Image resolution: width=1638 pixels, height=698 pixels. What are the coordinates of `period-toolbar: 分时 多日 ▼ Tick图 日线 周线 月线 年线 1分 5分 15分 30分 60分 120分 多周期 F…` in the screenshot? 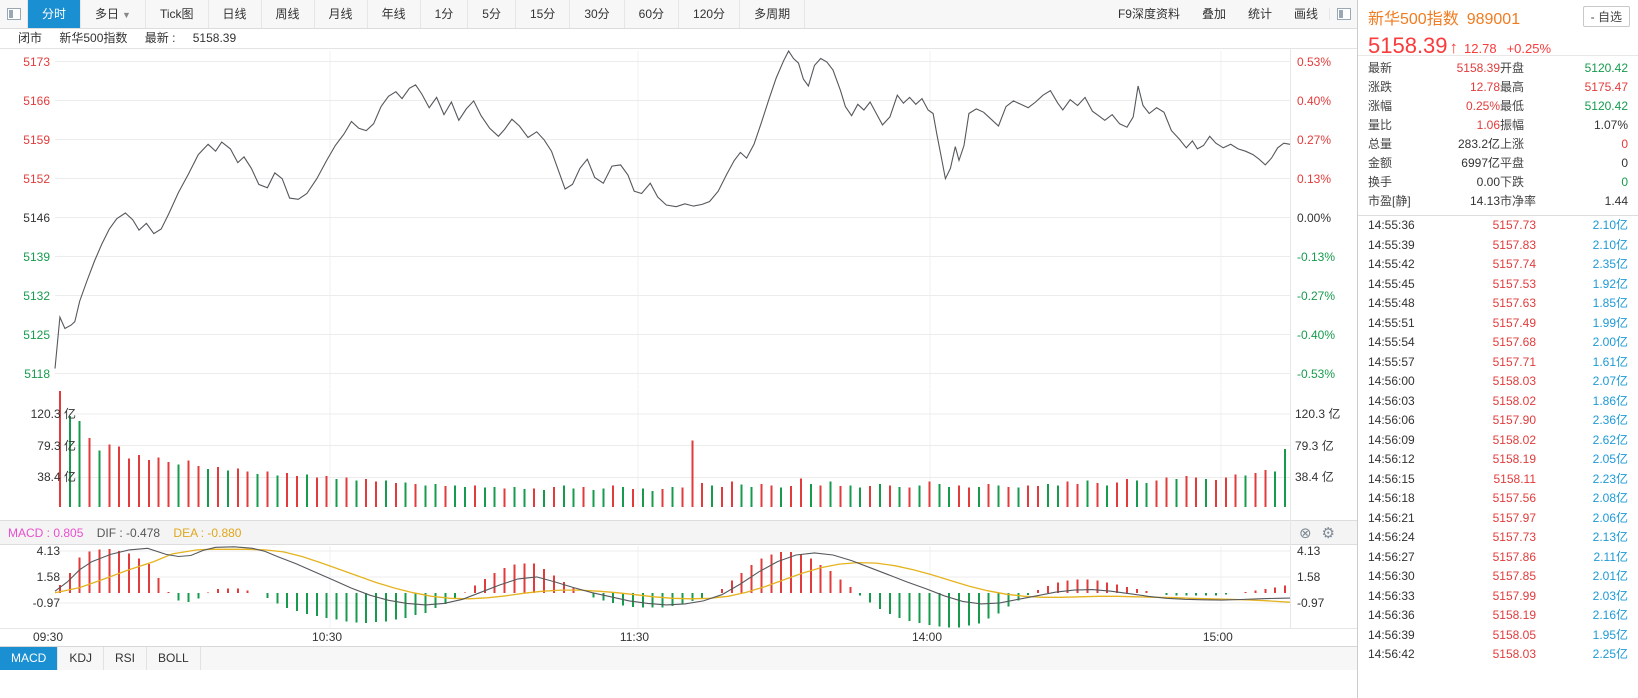 It's located at (678, 14).